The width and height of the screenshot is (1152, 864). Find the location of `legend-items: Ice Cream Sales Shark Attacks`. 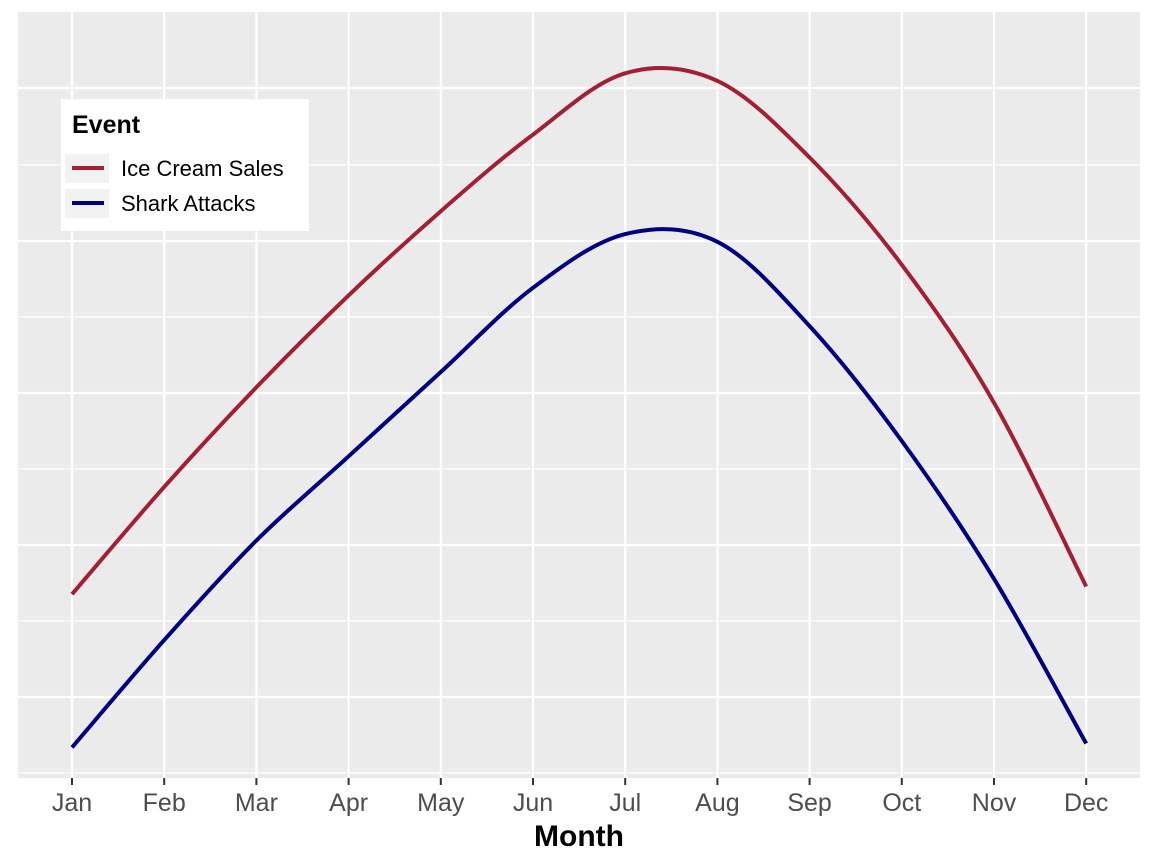

legend-items: Ice Cream Sales Shark Attacks is located at coordinates (174, 186).